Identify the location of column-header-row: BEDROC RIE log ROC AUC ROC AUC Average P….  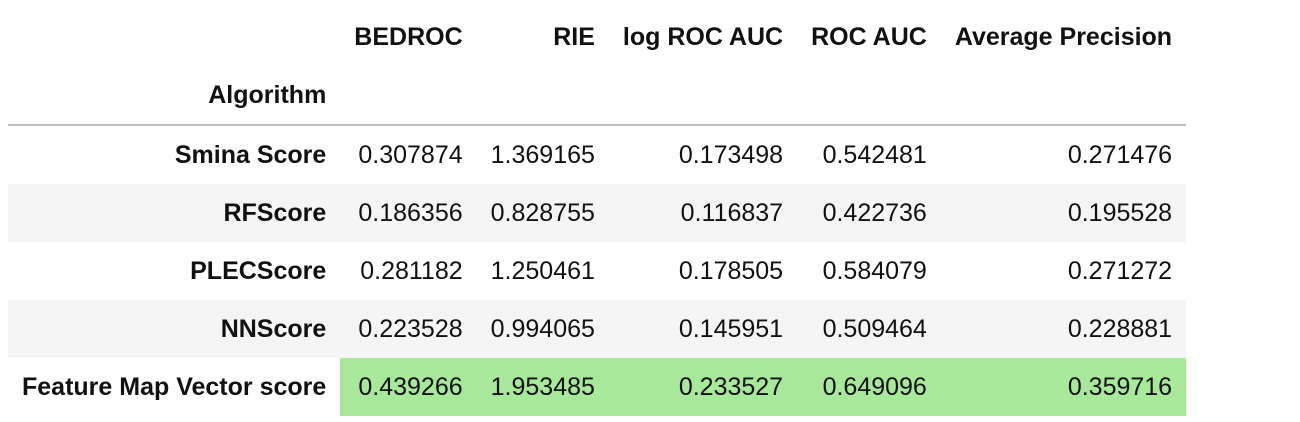
(597, 37).